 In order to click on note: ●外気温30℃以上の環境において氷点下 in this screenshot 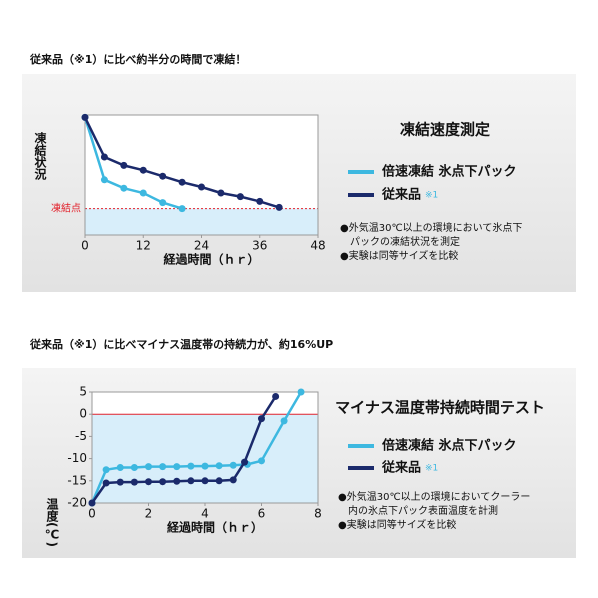, I will do `click(431, 227)`.